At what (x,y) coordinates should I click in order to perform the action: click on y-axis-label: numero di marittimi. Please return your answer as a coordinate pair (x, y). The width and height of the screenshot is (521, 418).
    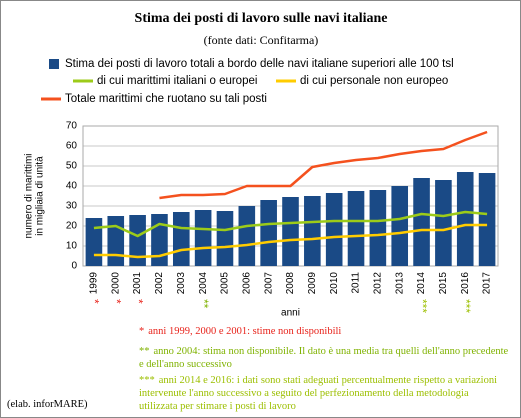
    Looking at the image, I should click on (29, 195).